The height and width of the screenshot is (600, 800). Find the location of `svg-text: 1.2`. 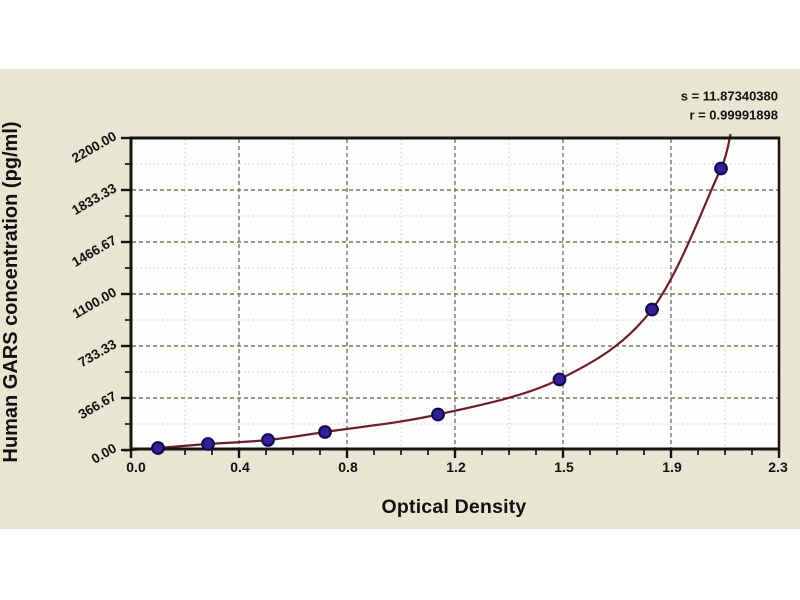

svg-text: 1.2 is located at coordinates (456, 467).